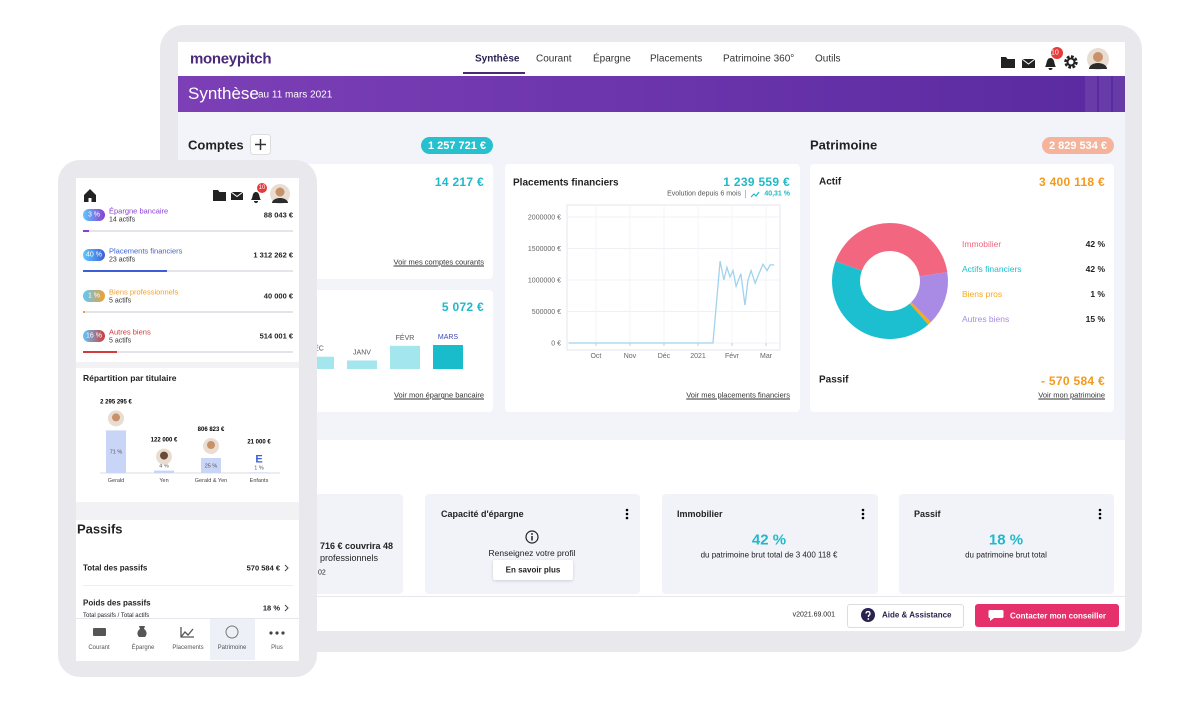 This screenshot has height=722, width=1200. I want to click on holder-amount: 806 823 €, so click(211, 430).